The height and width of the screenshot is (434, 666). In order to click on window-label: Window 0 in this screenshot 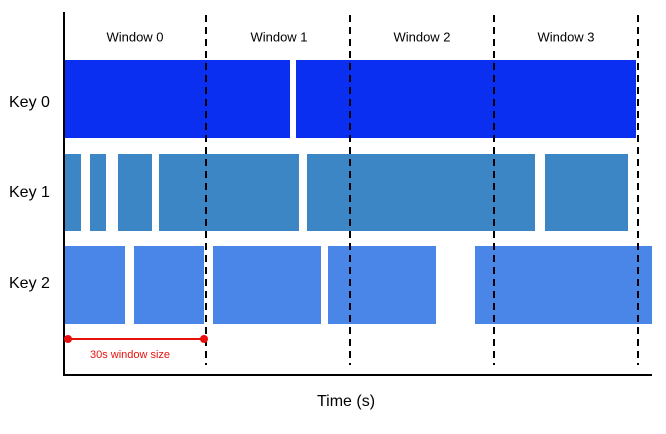, I will do `click(134, 36)`.